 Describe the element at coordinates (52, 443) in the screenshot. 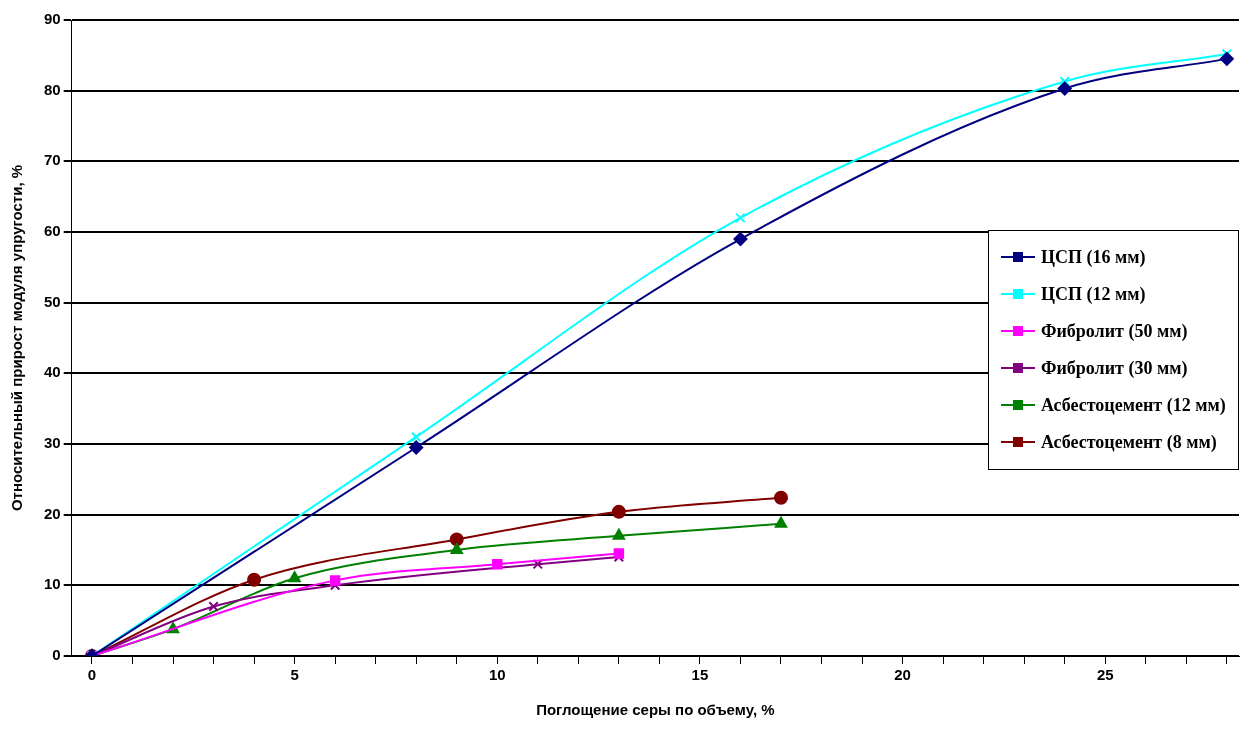

I see `y-tick-label: 30` at that location.